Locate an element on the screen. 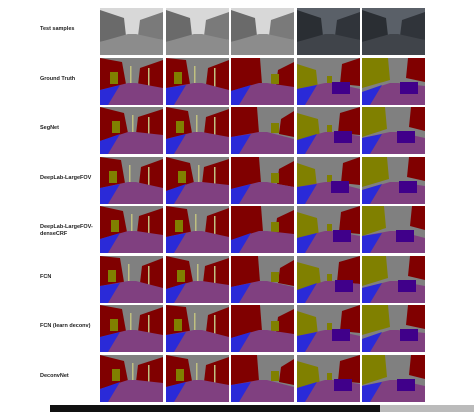 The image size is (474, 412). row-label: DeconvNet is located at coordinates (54, 375).